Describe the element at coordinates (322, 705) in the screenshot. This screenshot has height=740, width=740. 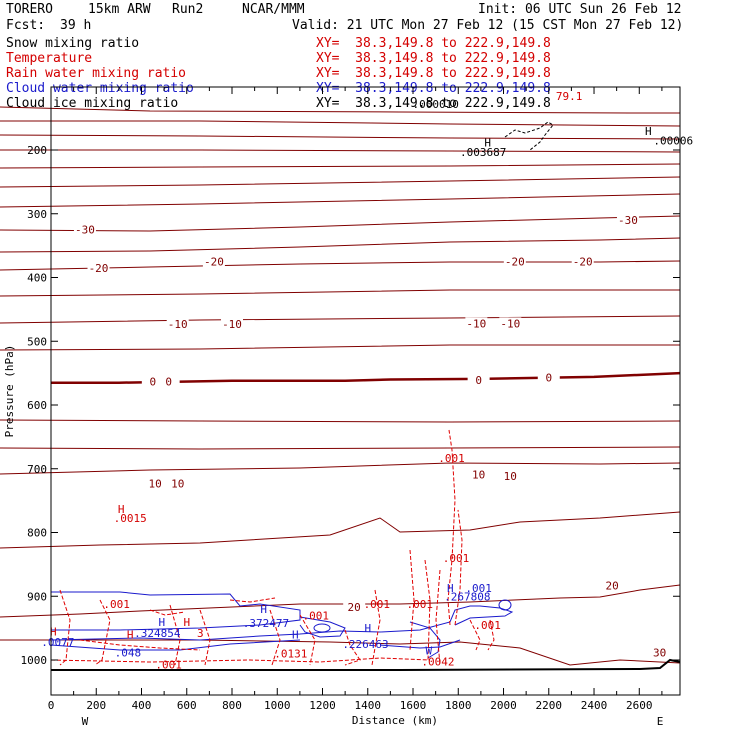
I see `x-tick-label: 1200` at that location.